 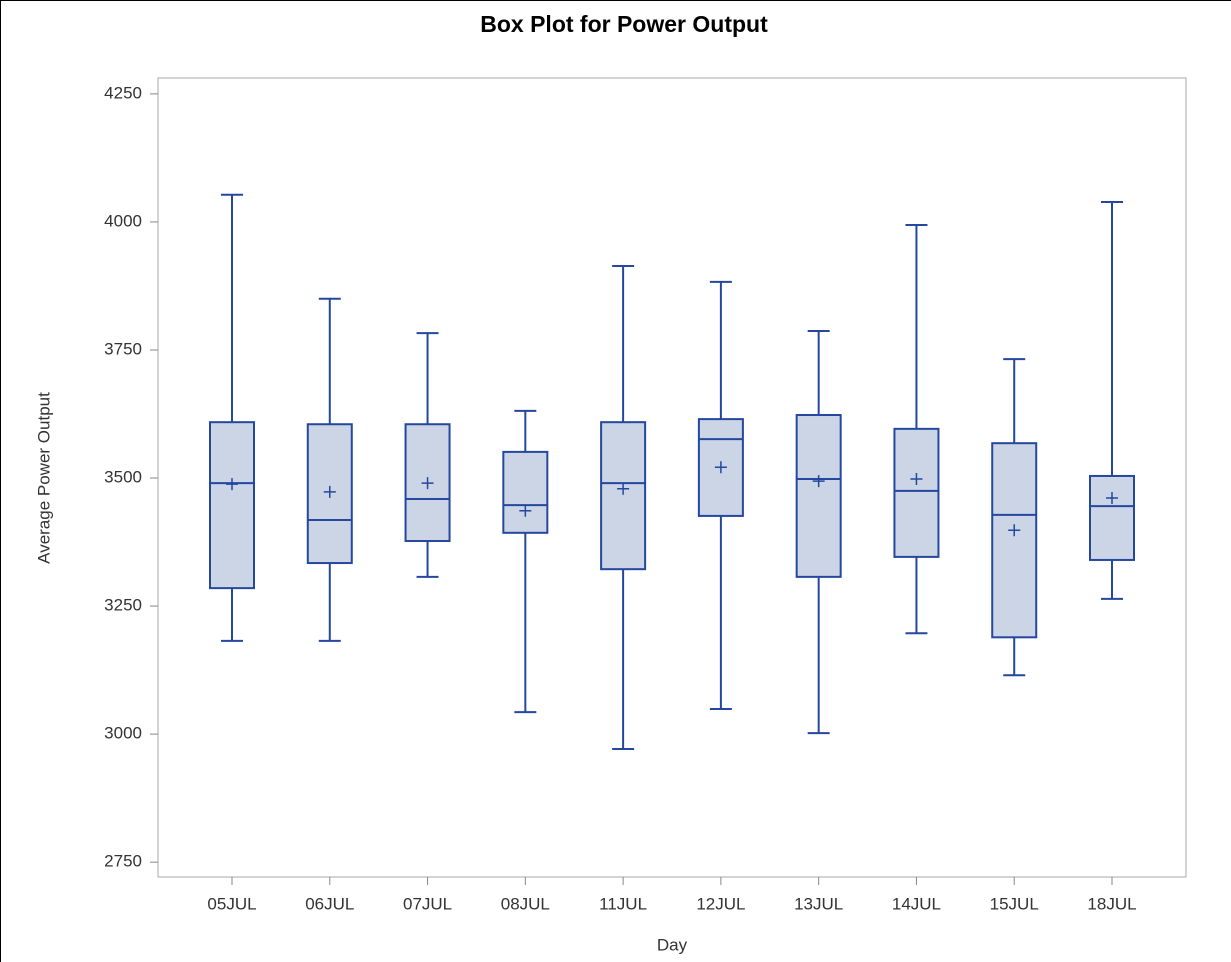 What do you see at coordinates (427, 903) in the screenshot?
I see `x-tick-label: 07JUL` at bounding box center [427, 903].